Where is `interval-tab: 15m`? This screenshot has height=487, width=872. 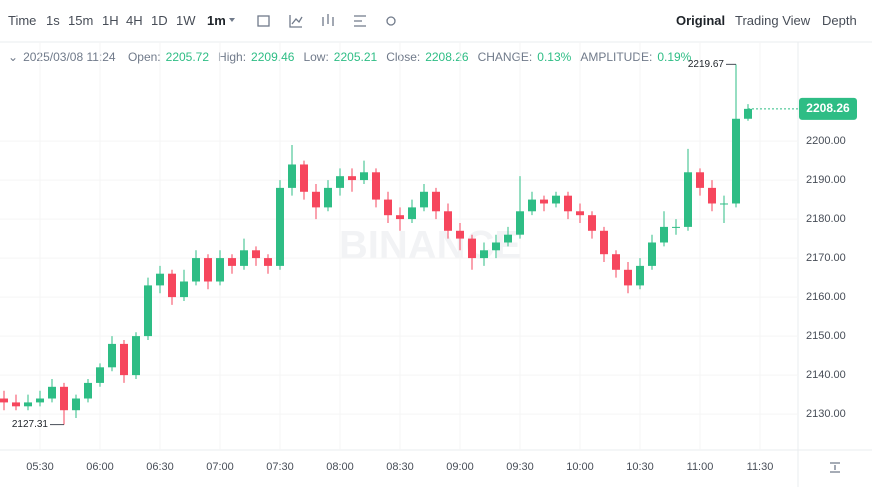
interval-tab: 15m is located at coordinates (81, 20).